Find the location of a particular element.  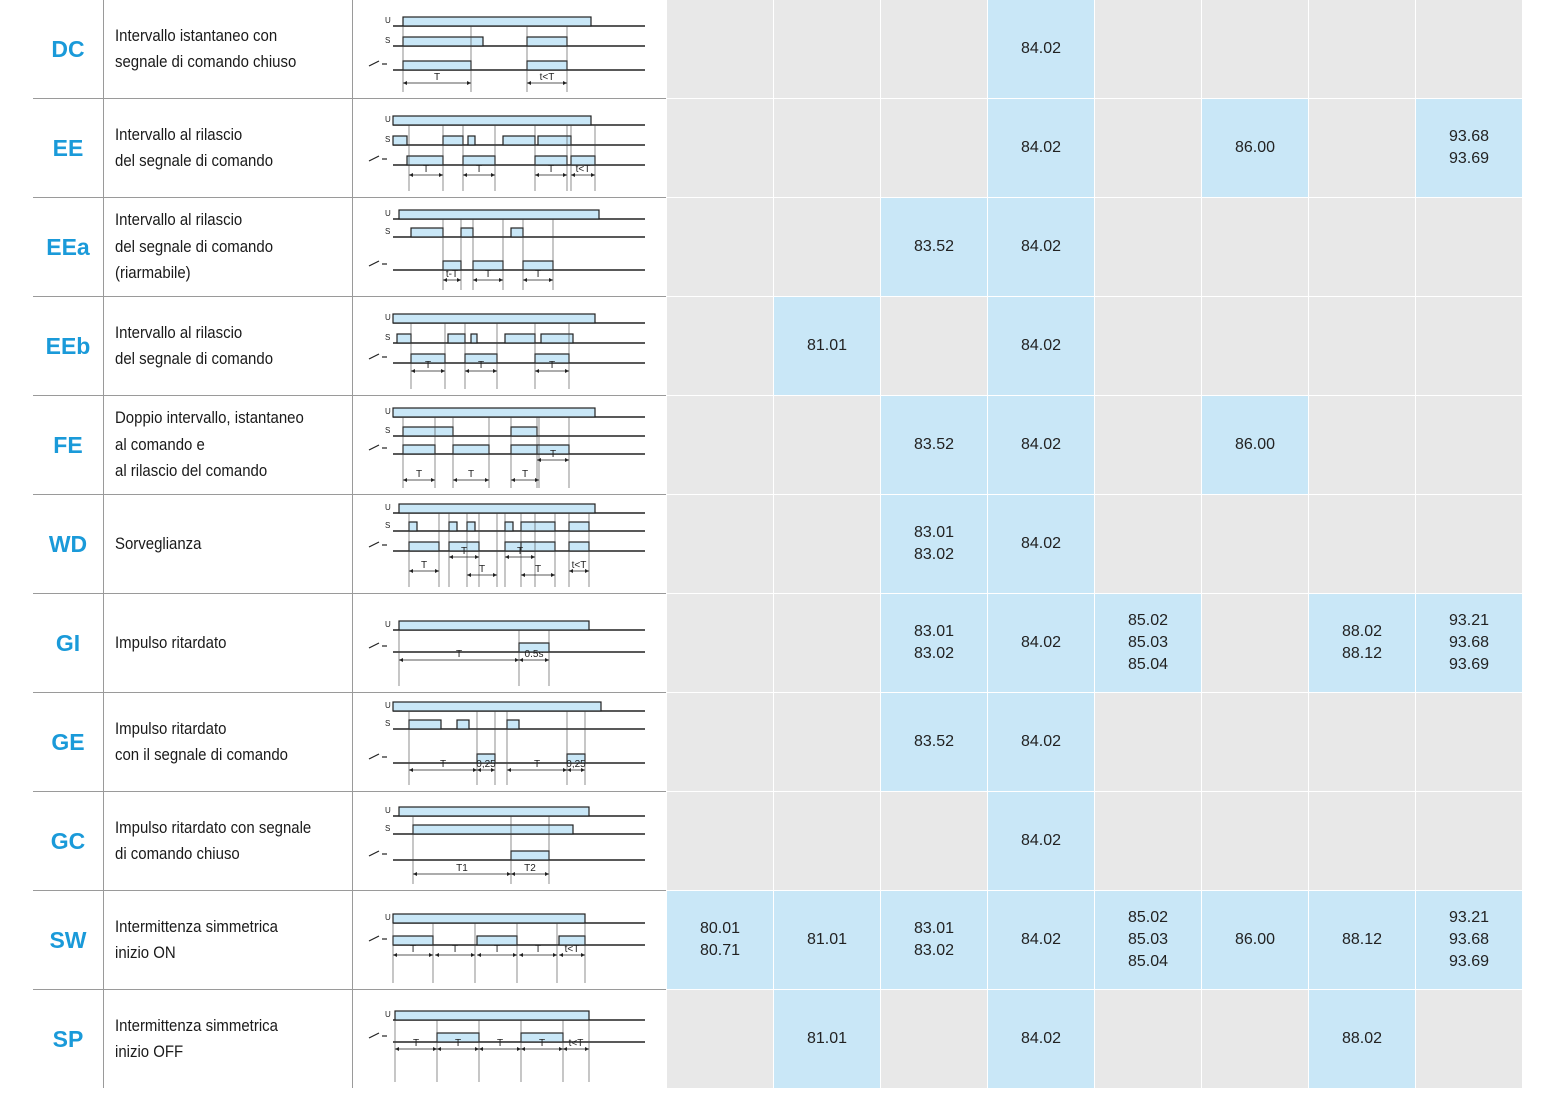

product-code: 93.21 is located at coordinates (1469, 917).